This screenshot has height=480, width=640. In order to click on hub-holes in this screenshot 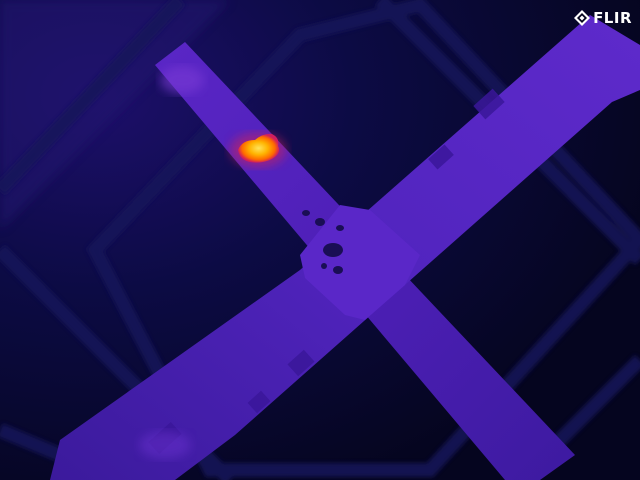, I will do `click(323, 242)`.